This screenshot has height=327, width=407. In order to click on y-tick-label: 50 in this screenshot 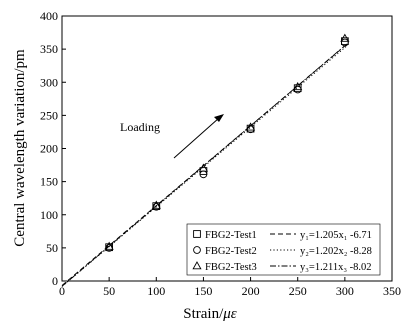, I will do `click(52, 248)`.